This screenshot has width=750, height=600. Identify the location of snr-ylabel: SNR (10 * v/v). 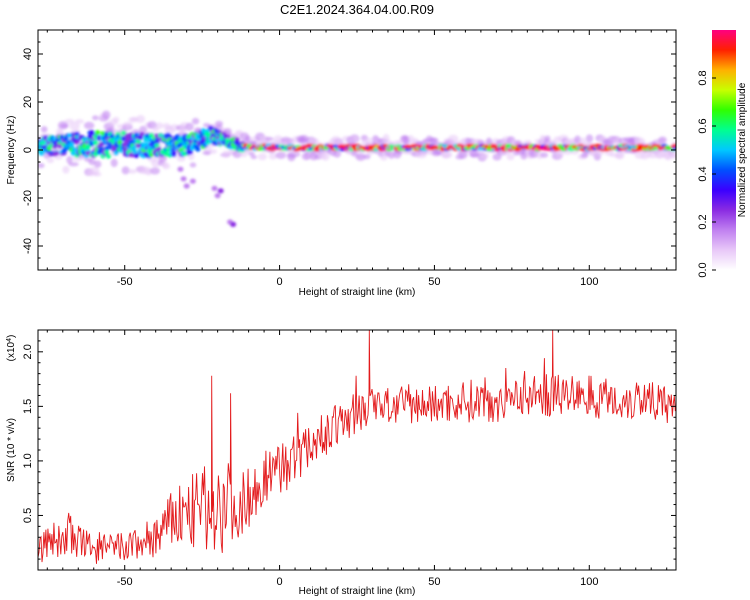
(11, 450).